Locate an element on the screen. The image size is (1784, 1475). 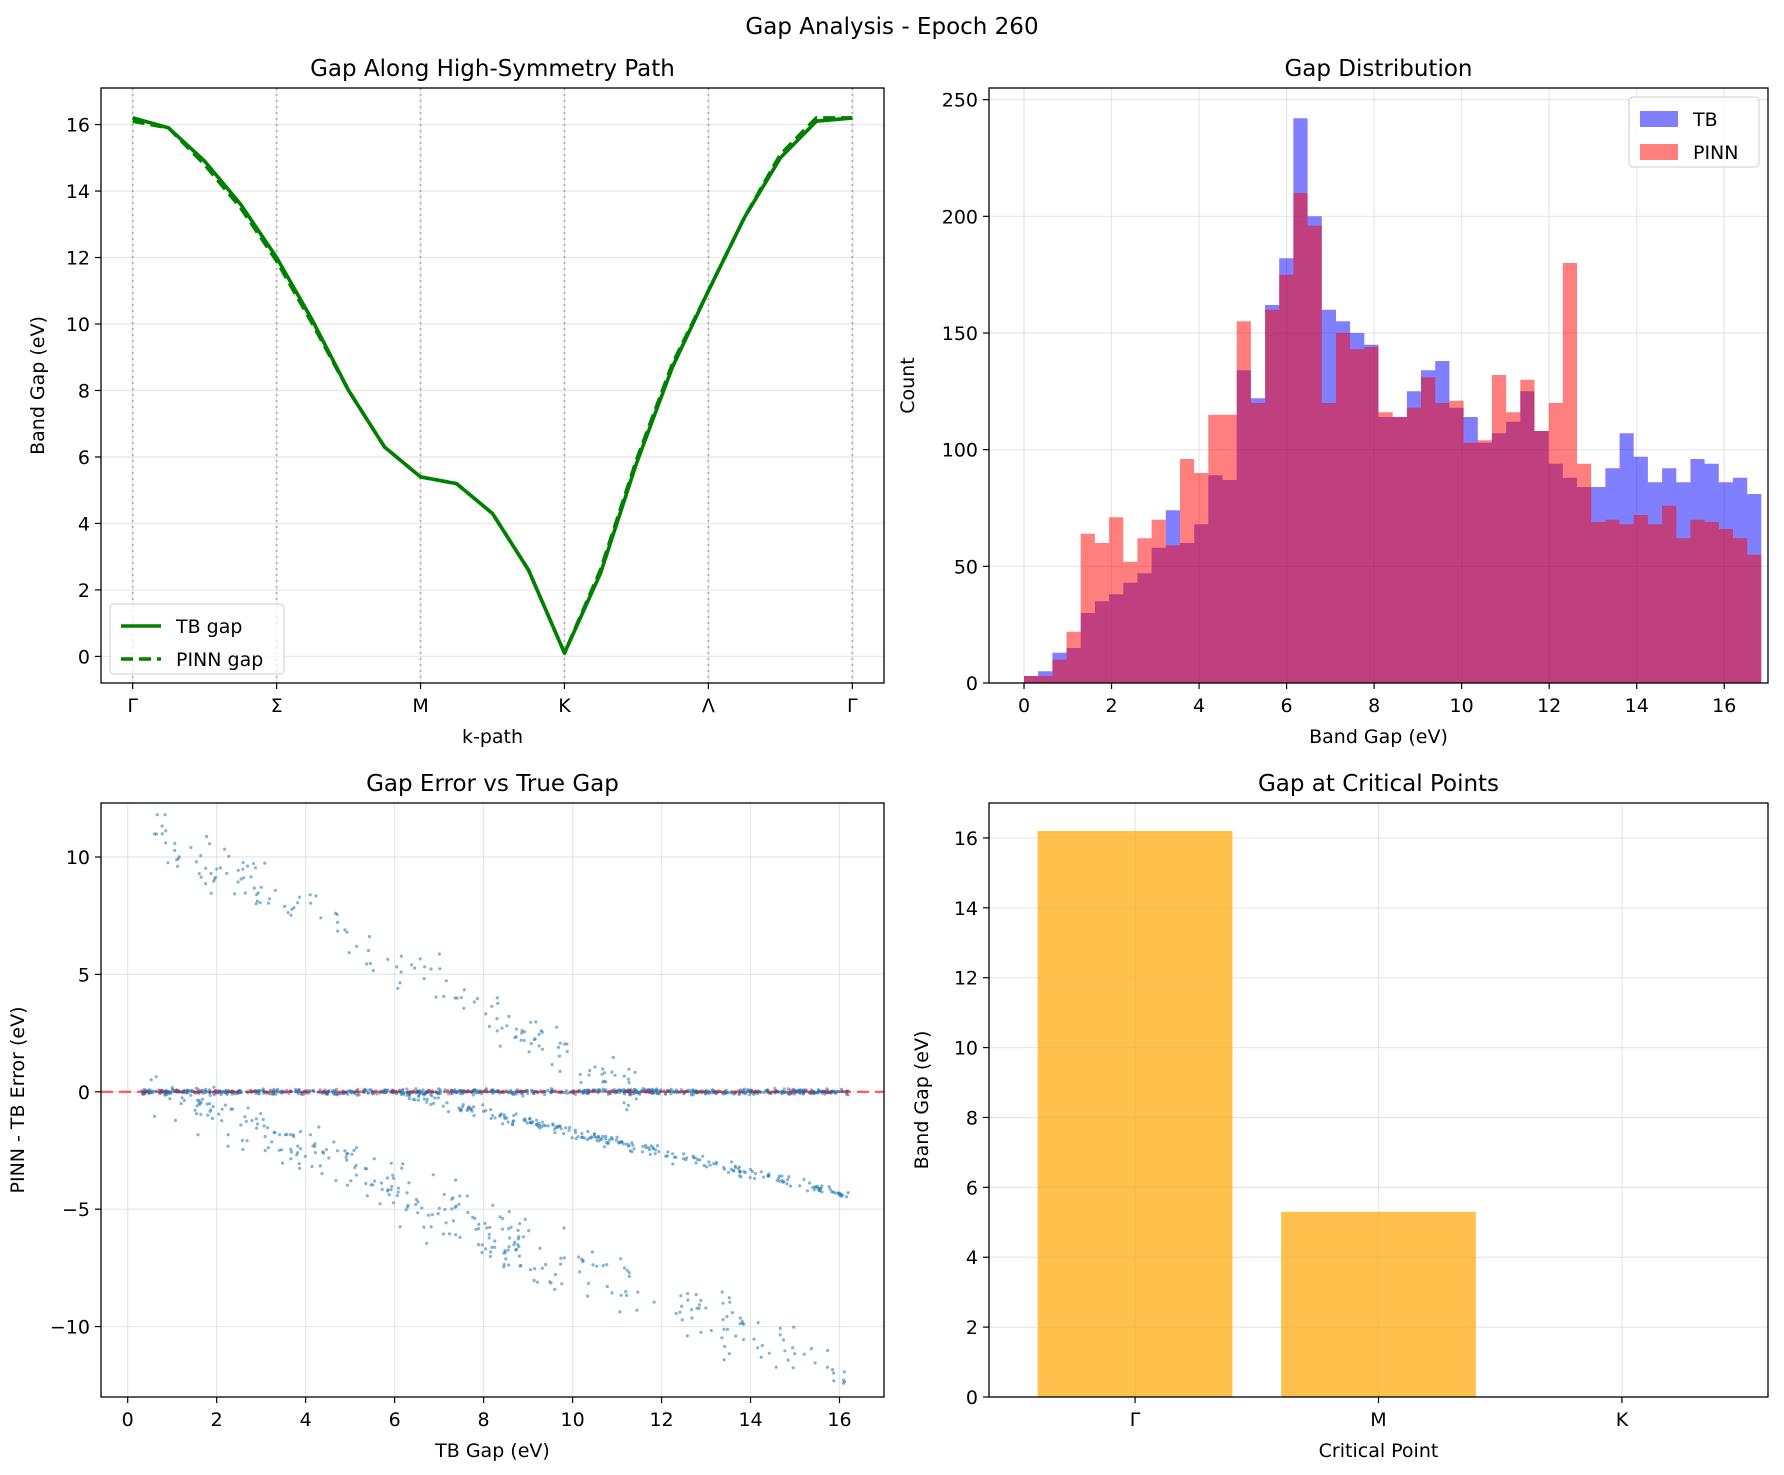
critical-ytick-label: 8 is located at coordinates (972, 1118).